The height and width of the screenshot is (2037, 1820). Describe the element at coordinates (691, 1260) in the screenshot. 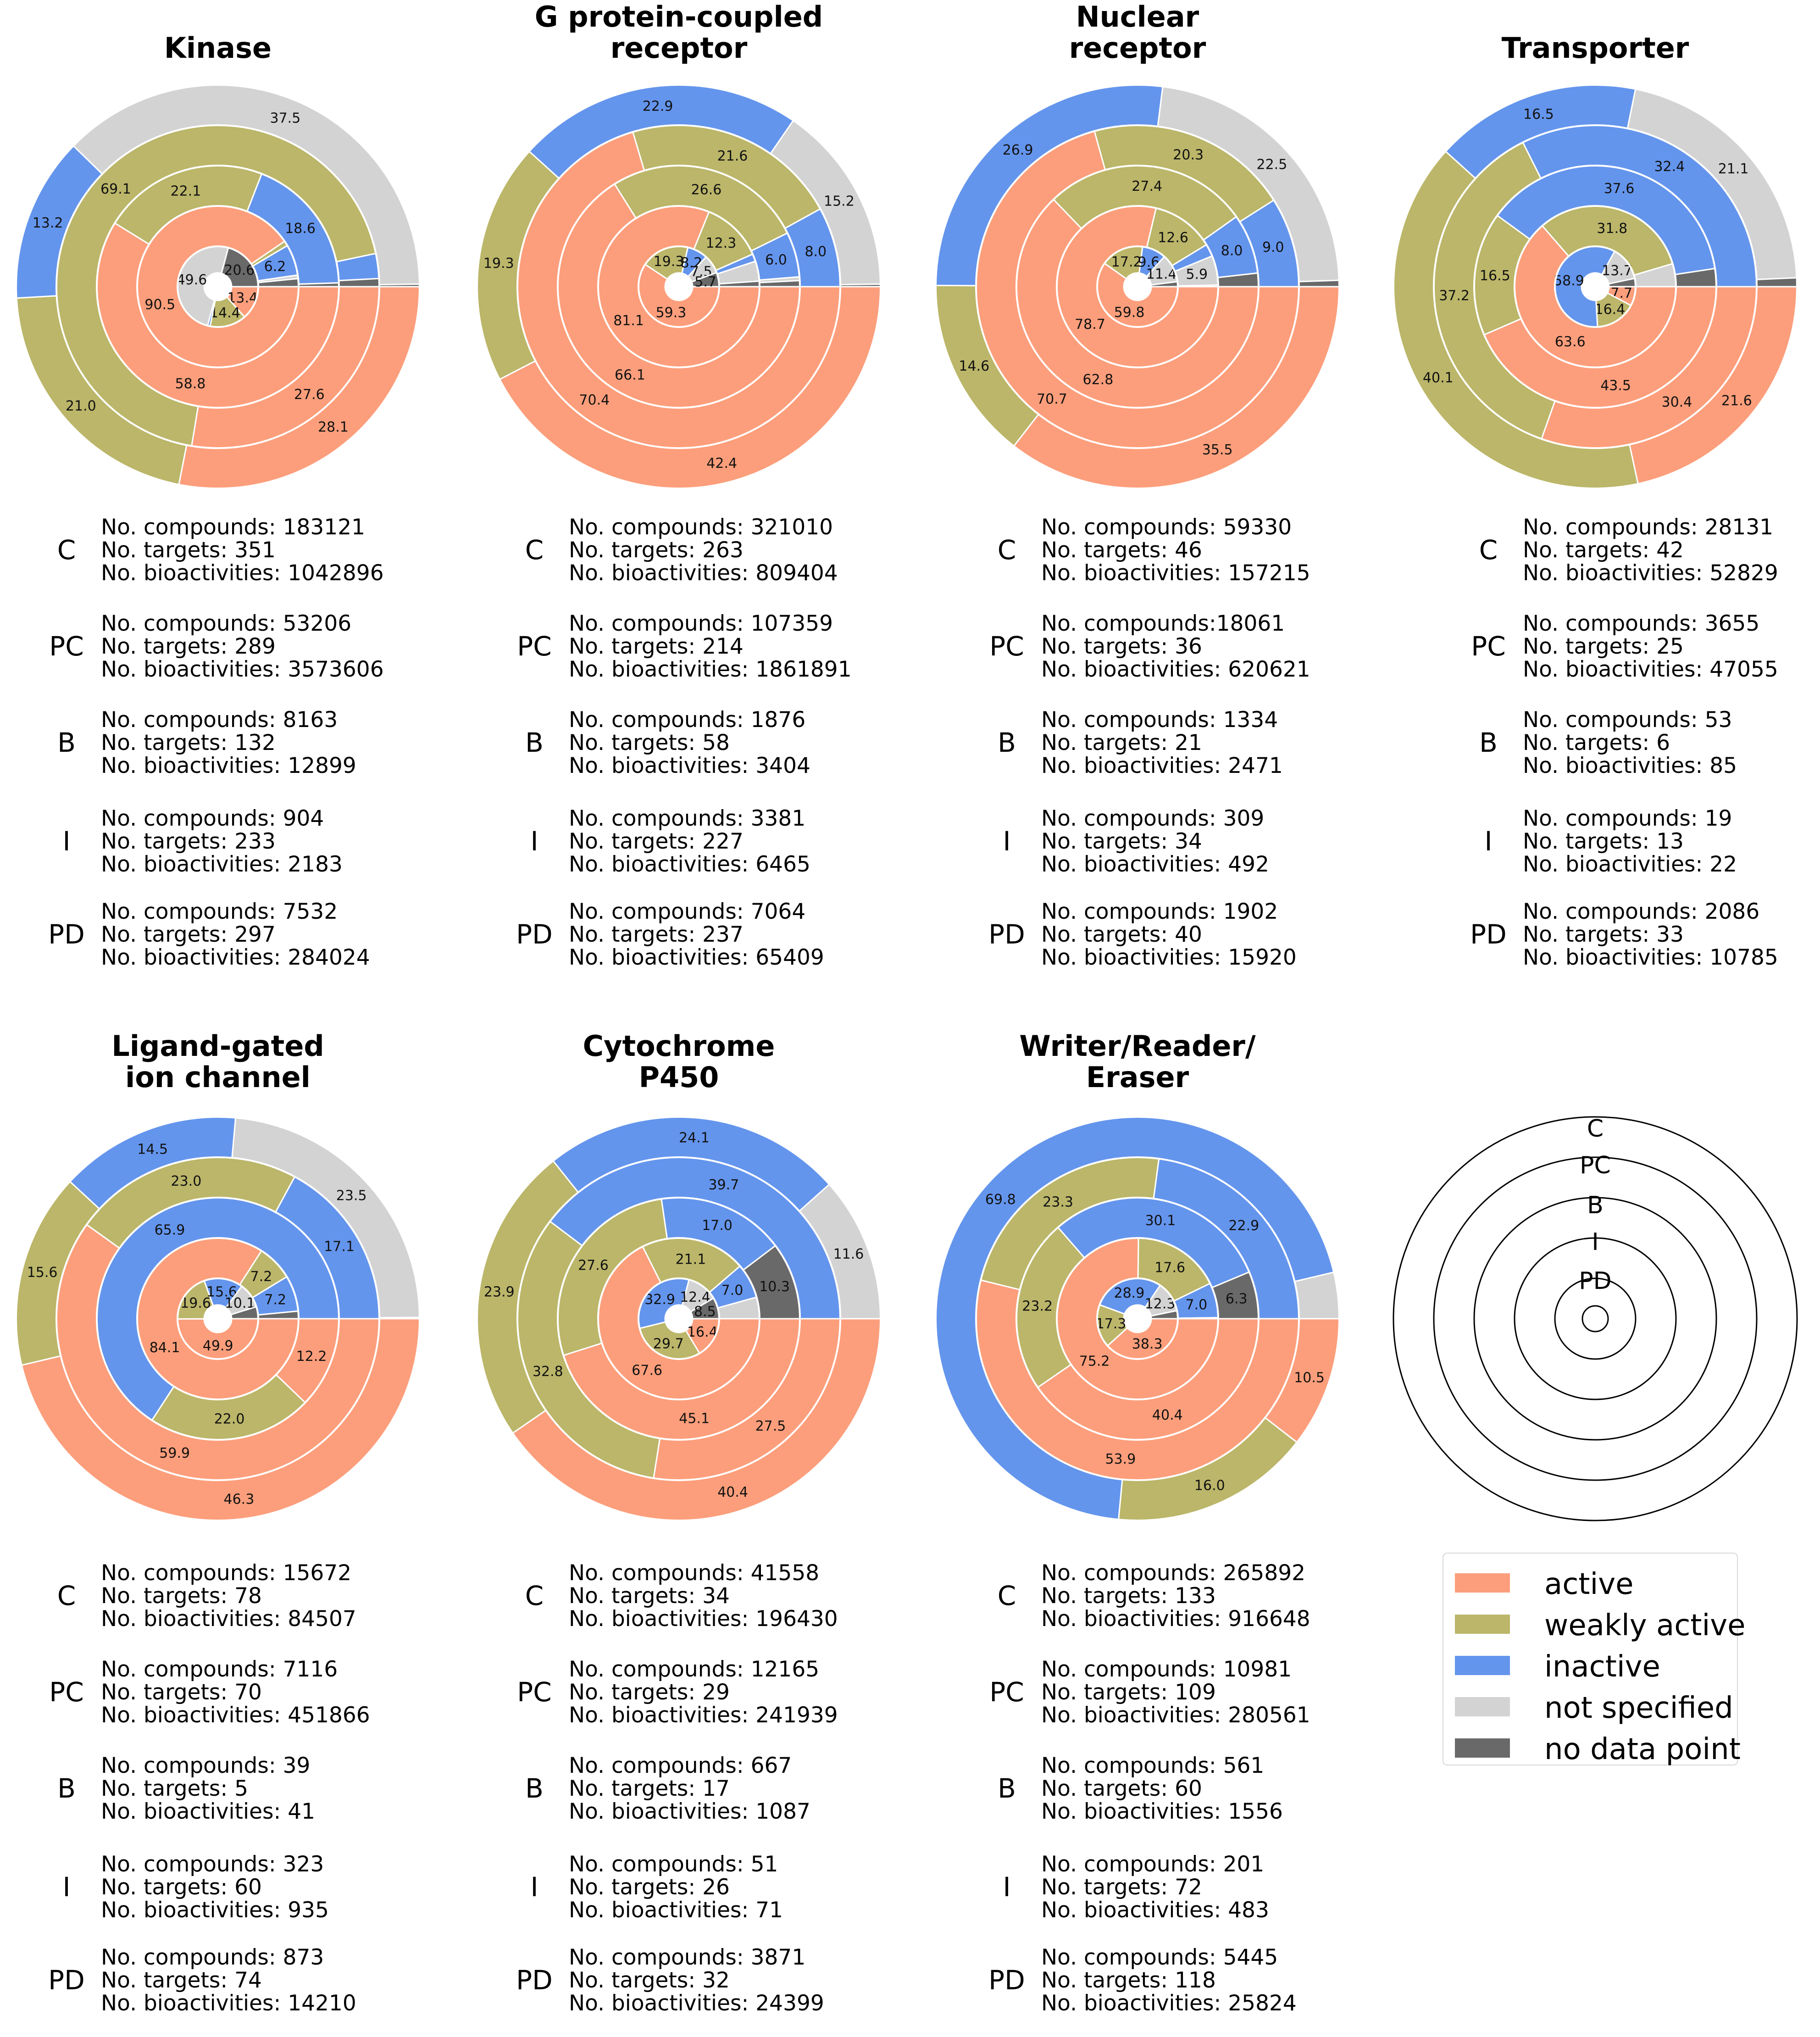

I see `slice-data-label: 21.1` at that location.